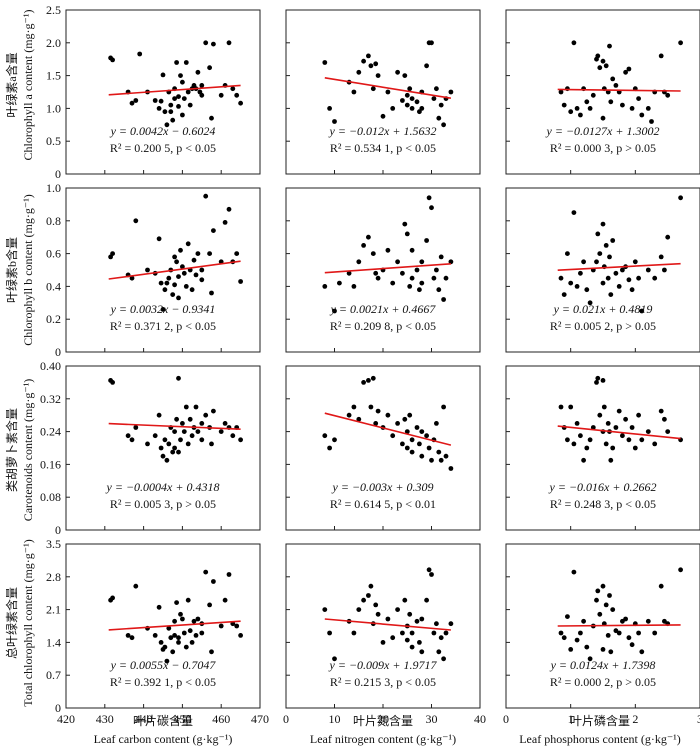 The width and height of the screenshot is (700, 749). I want to click on x-title-zh-col1: 叶片碳含量, so click(163, 720).